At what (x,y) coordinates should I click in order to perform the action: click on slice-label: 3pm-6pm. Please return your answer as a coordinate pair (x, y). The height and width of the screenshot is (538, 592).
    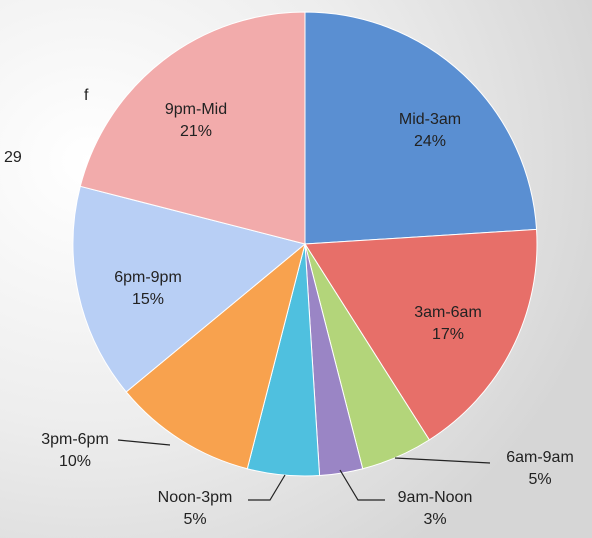
    Looking at the image, I should click on (75, 439).